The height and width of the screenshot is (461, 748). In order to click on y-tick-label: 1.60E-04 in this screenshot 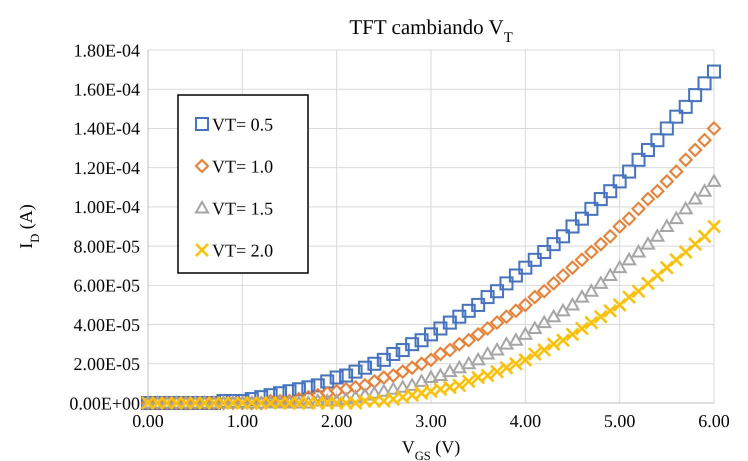, I will do `click(107, 90)`.